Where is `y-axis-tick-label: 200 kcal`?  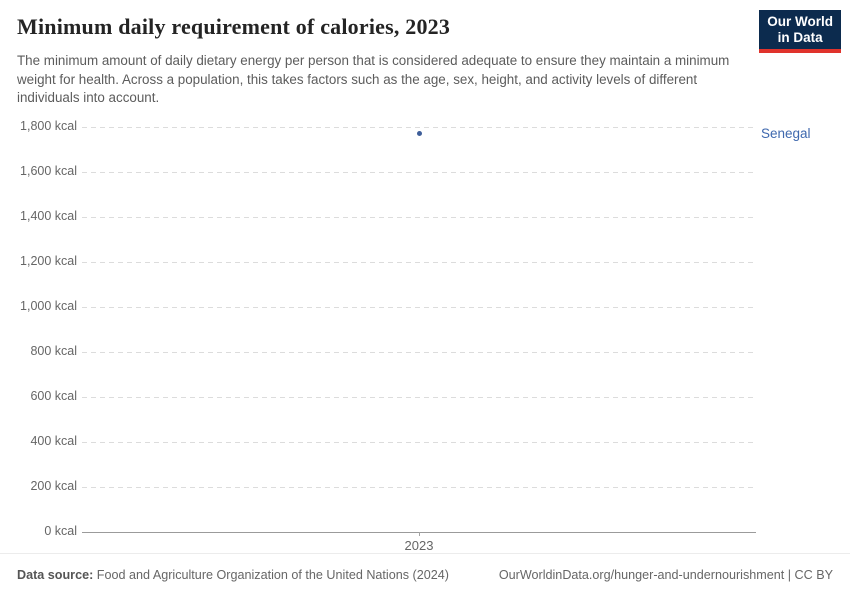 y-axis-tick-label: 200 kcal is located at coordinates (53, 486).